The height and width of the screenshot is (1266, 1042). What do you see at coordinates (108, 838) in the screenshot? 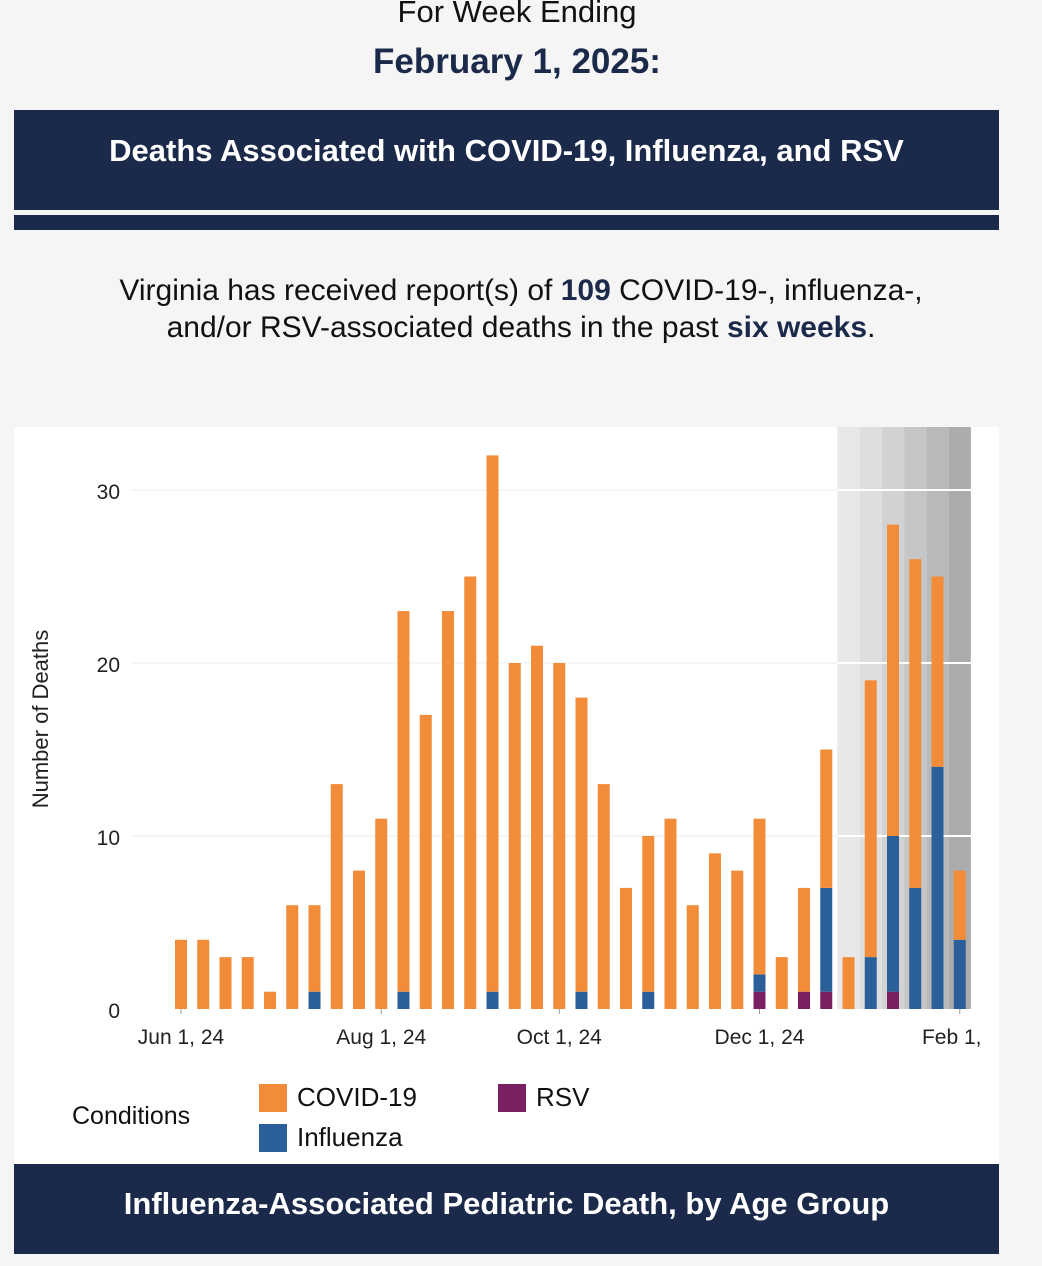
I see `y-tick-label: 10` at bounding box center [108, 838].